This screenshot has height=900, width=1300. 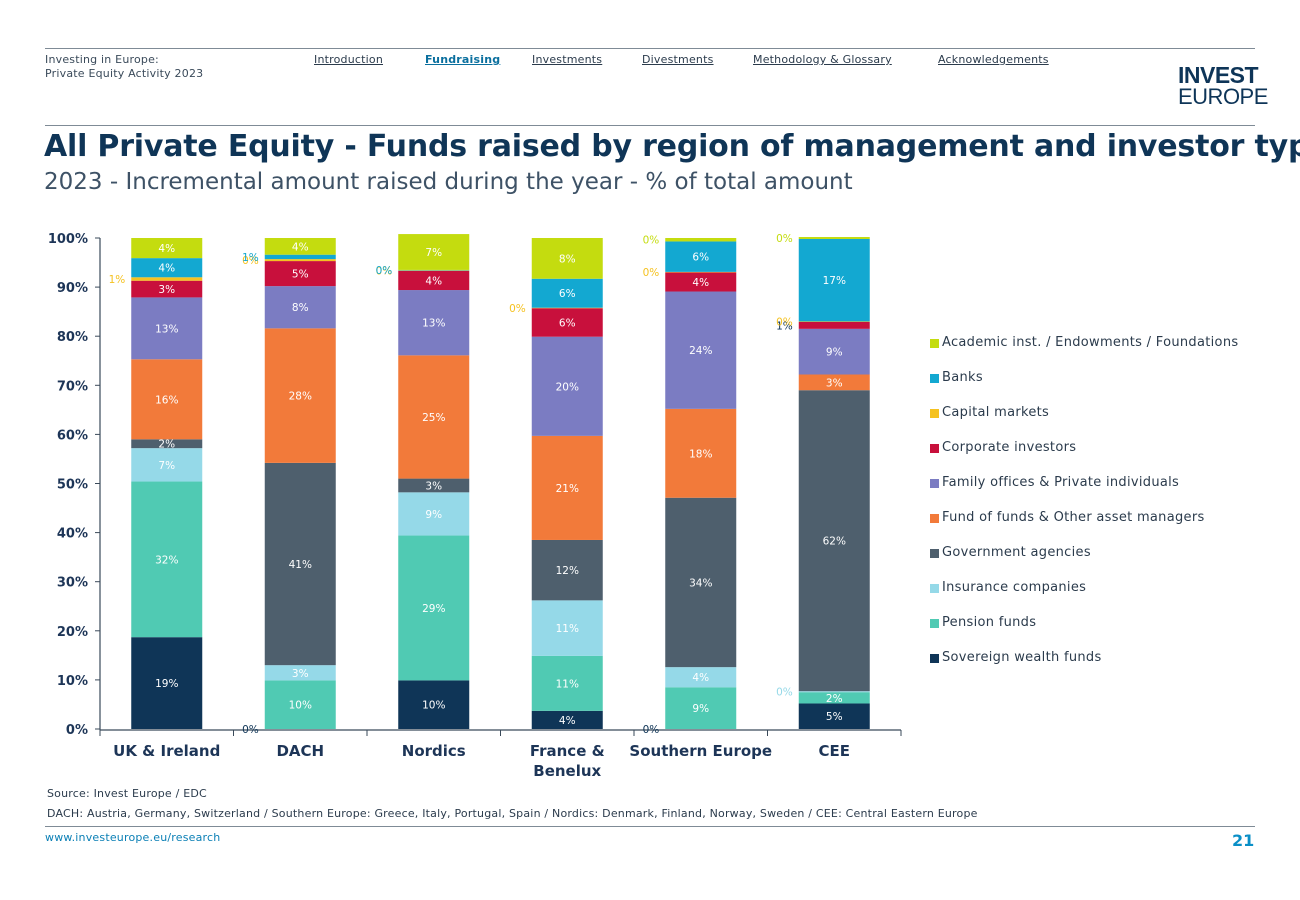 What do you see at coordinates (1009, 447) in the screenshot?
I see `legend-label: Corporate investors` at bounding box center [1009, 447].